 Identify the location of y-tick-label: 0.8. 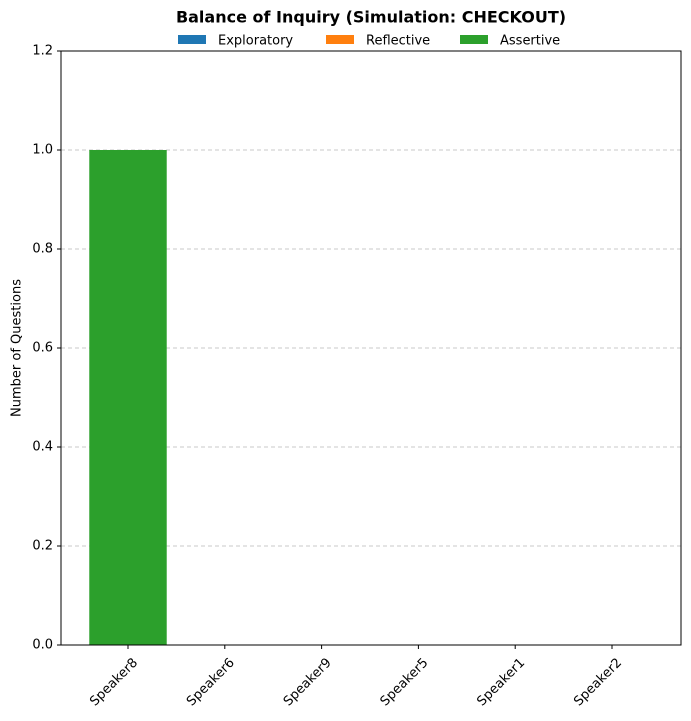
(42, 249).